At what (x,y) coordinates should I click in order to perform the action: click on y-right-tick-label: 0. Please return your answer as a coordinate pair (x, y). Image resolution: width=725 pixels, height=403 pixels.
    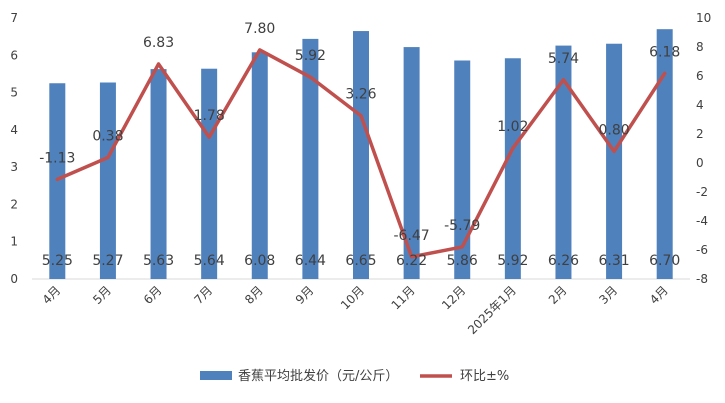
    Looking at the image, I should click on (700, 163).